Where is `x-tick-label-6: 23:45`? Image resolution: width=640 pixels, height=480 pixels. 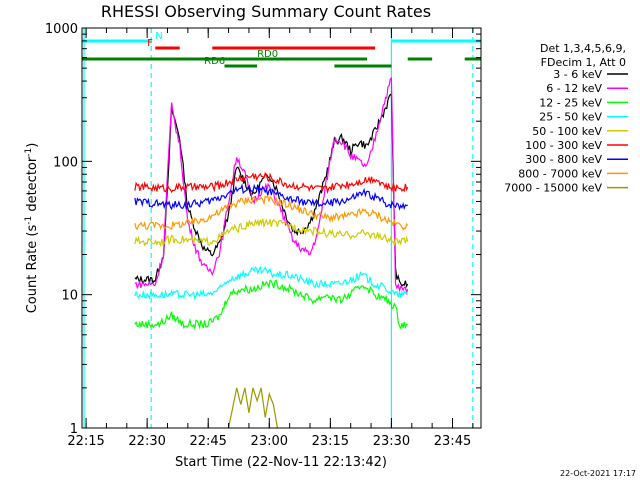 x-tick-label-6: 23:45 is located at coordinates (452, 441).